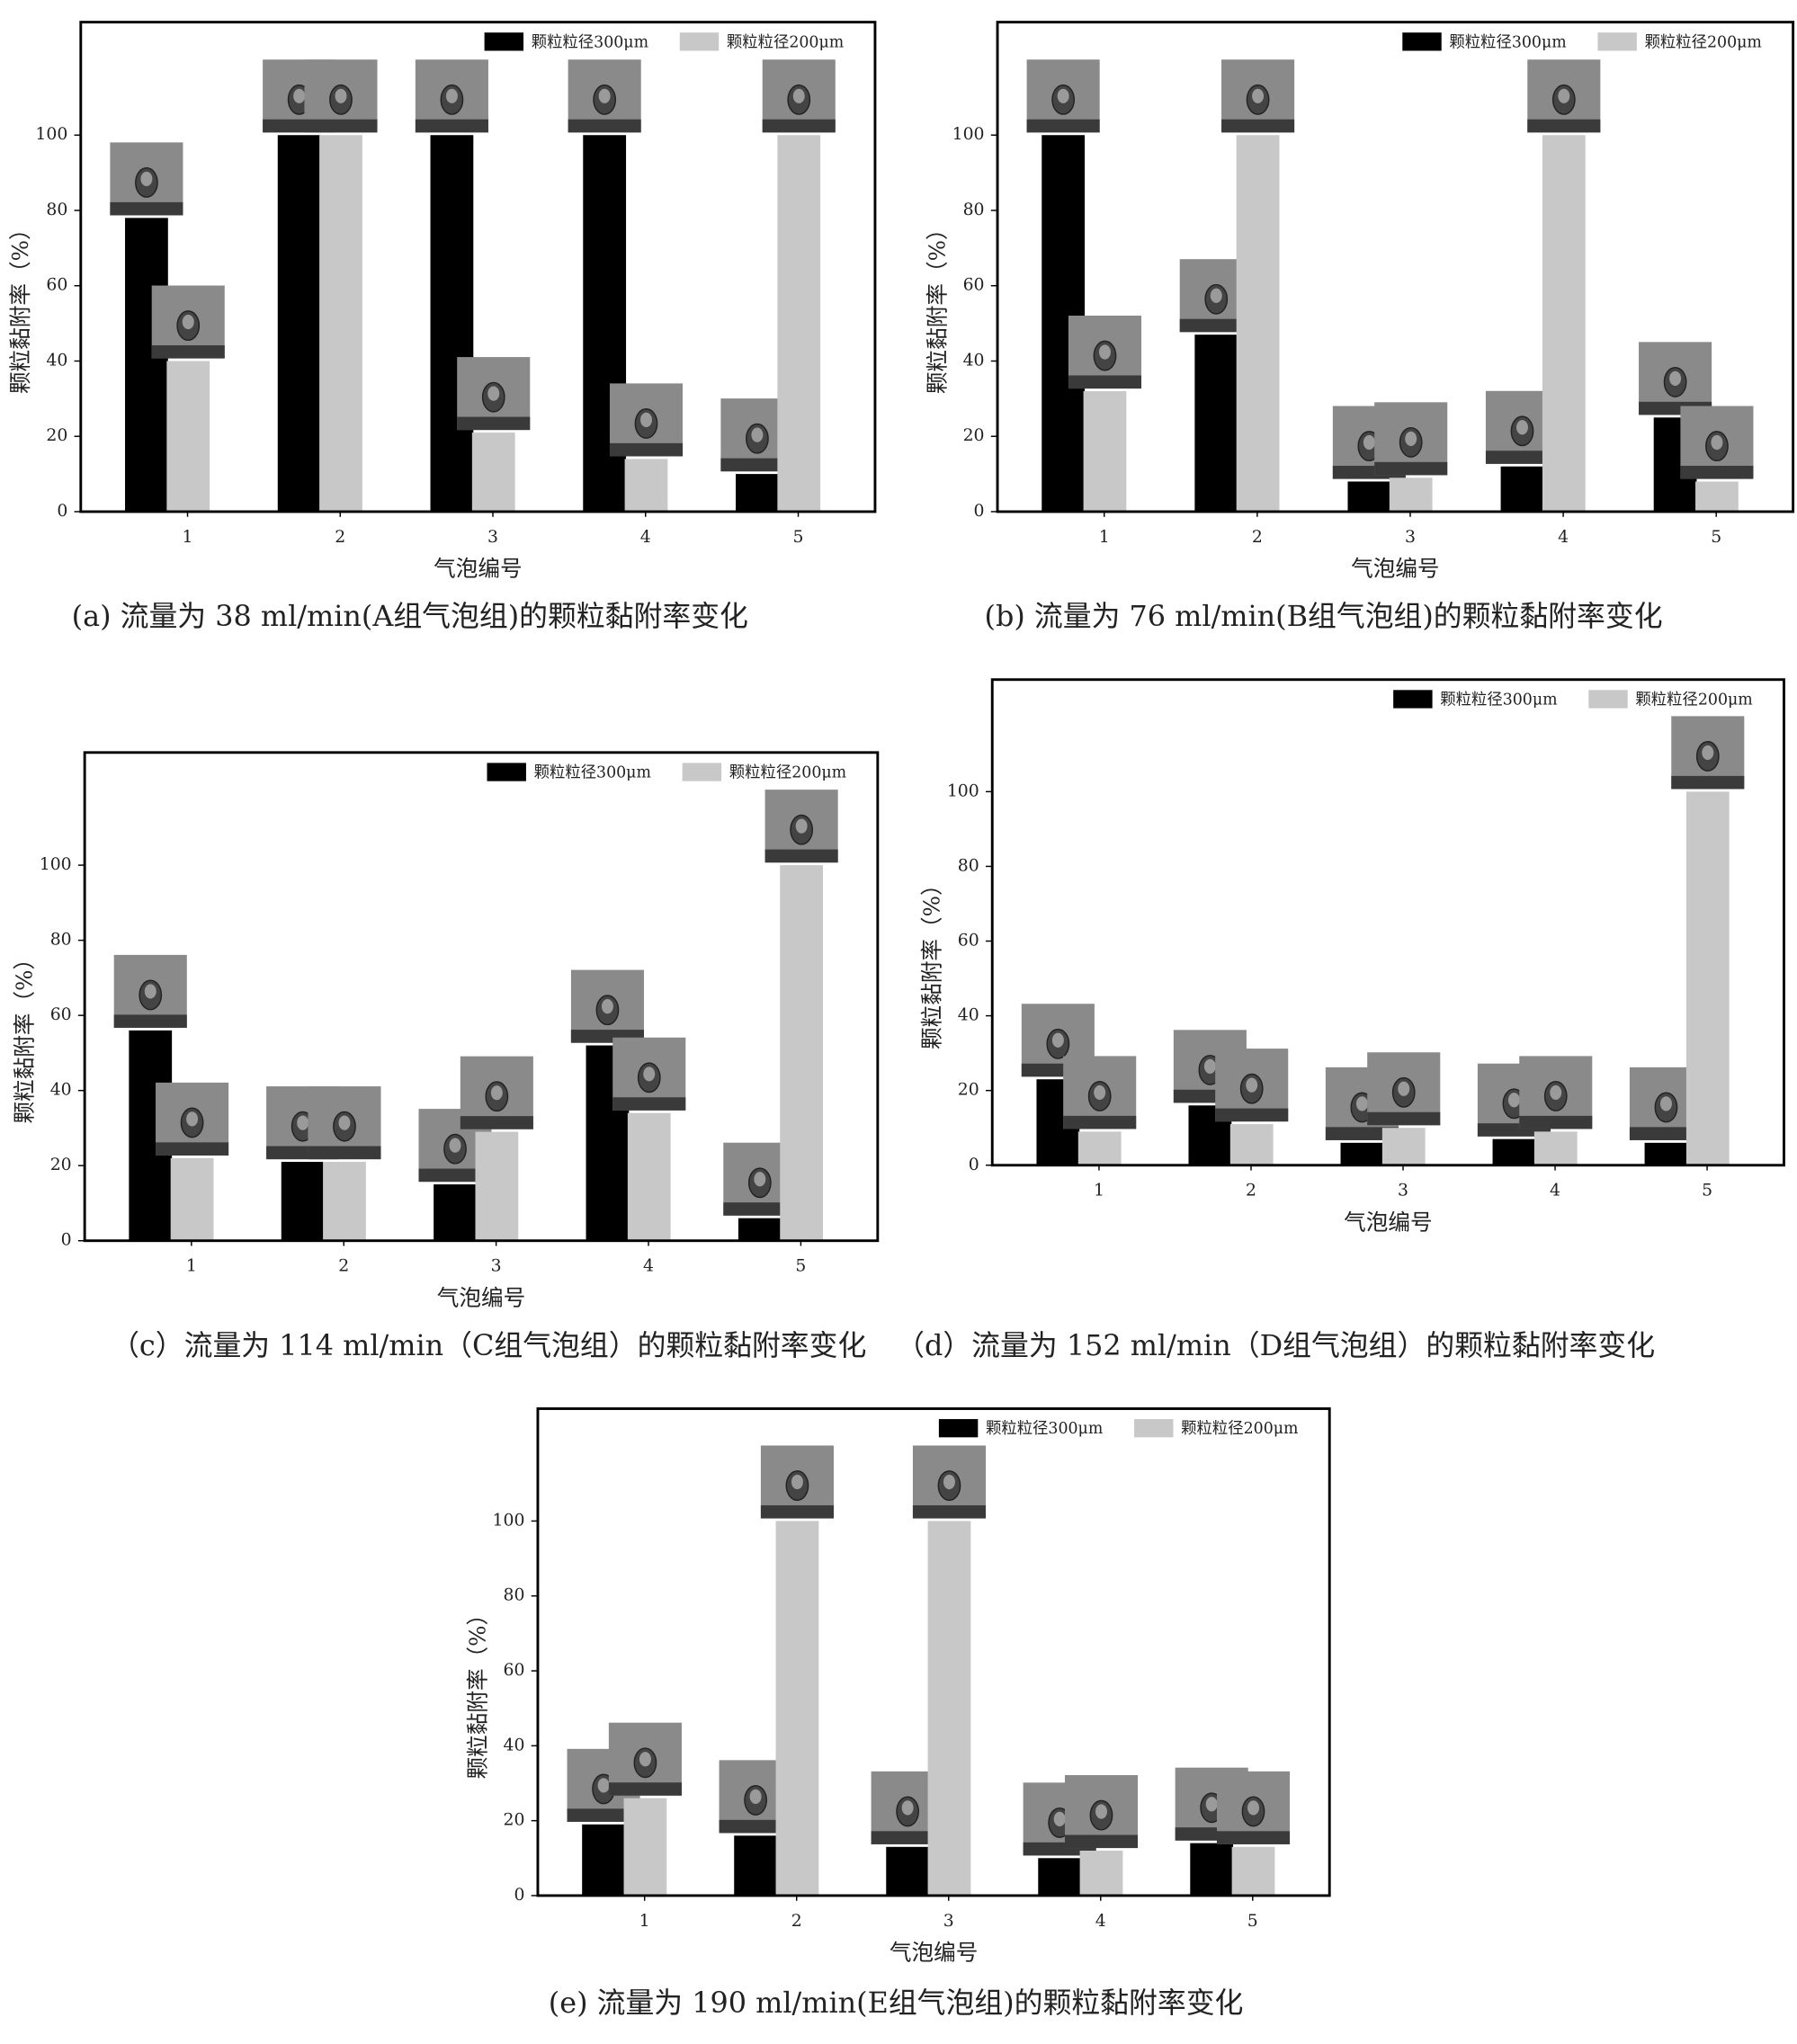  I want to click on y-tick-label: 0, so click(519, 1895).